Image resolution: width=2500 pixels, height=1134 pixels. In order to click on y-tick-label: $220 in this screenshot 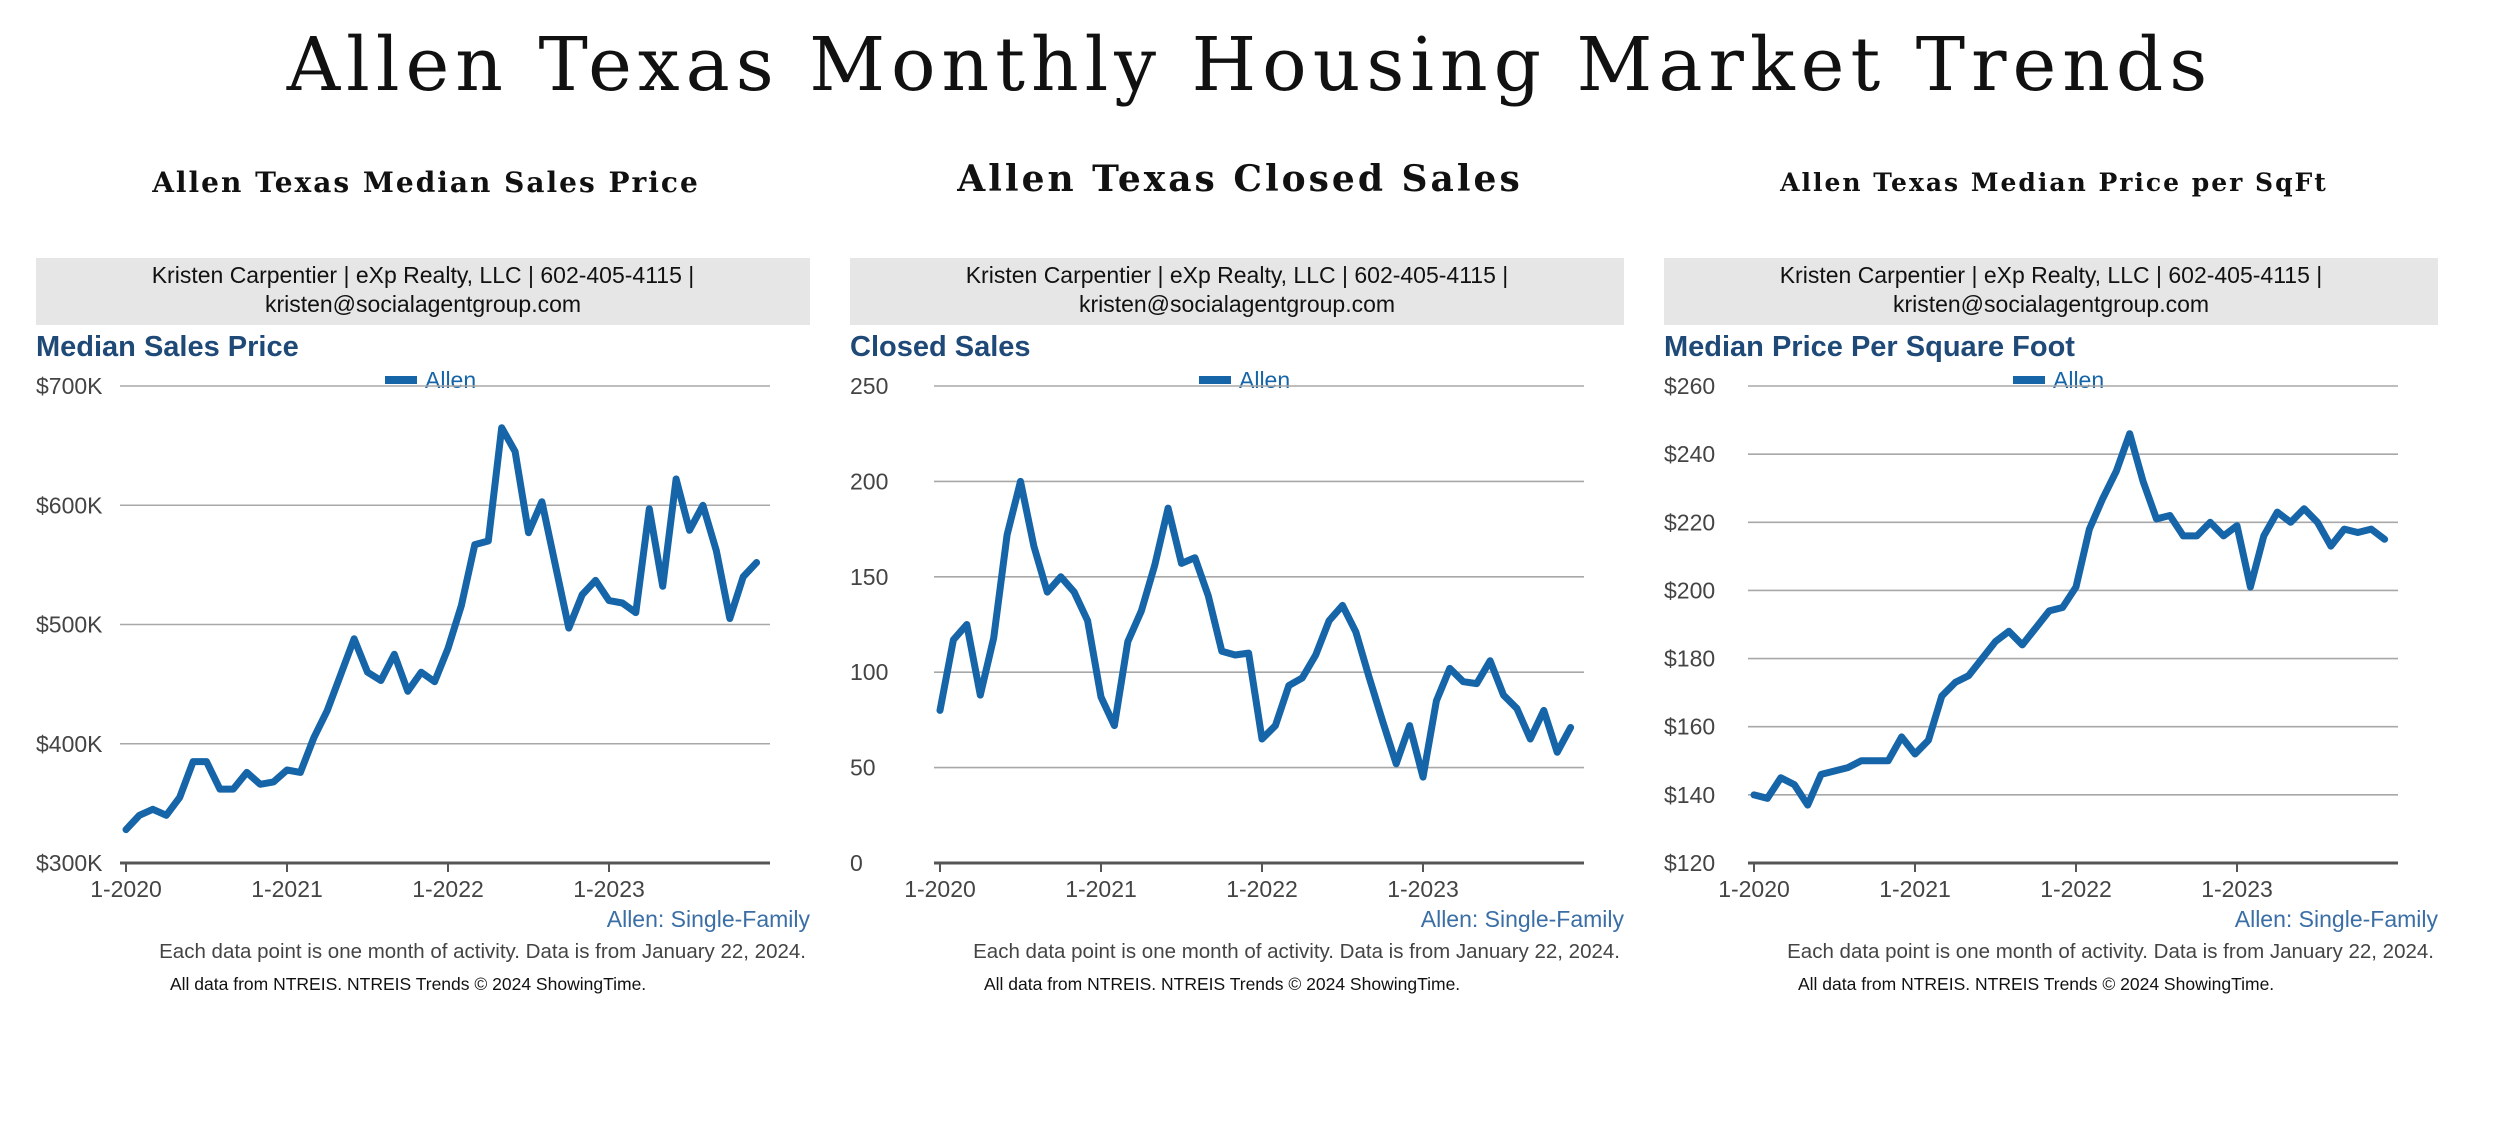, I will do `click(1689, 522)`.